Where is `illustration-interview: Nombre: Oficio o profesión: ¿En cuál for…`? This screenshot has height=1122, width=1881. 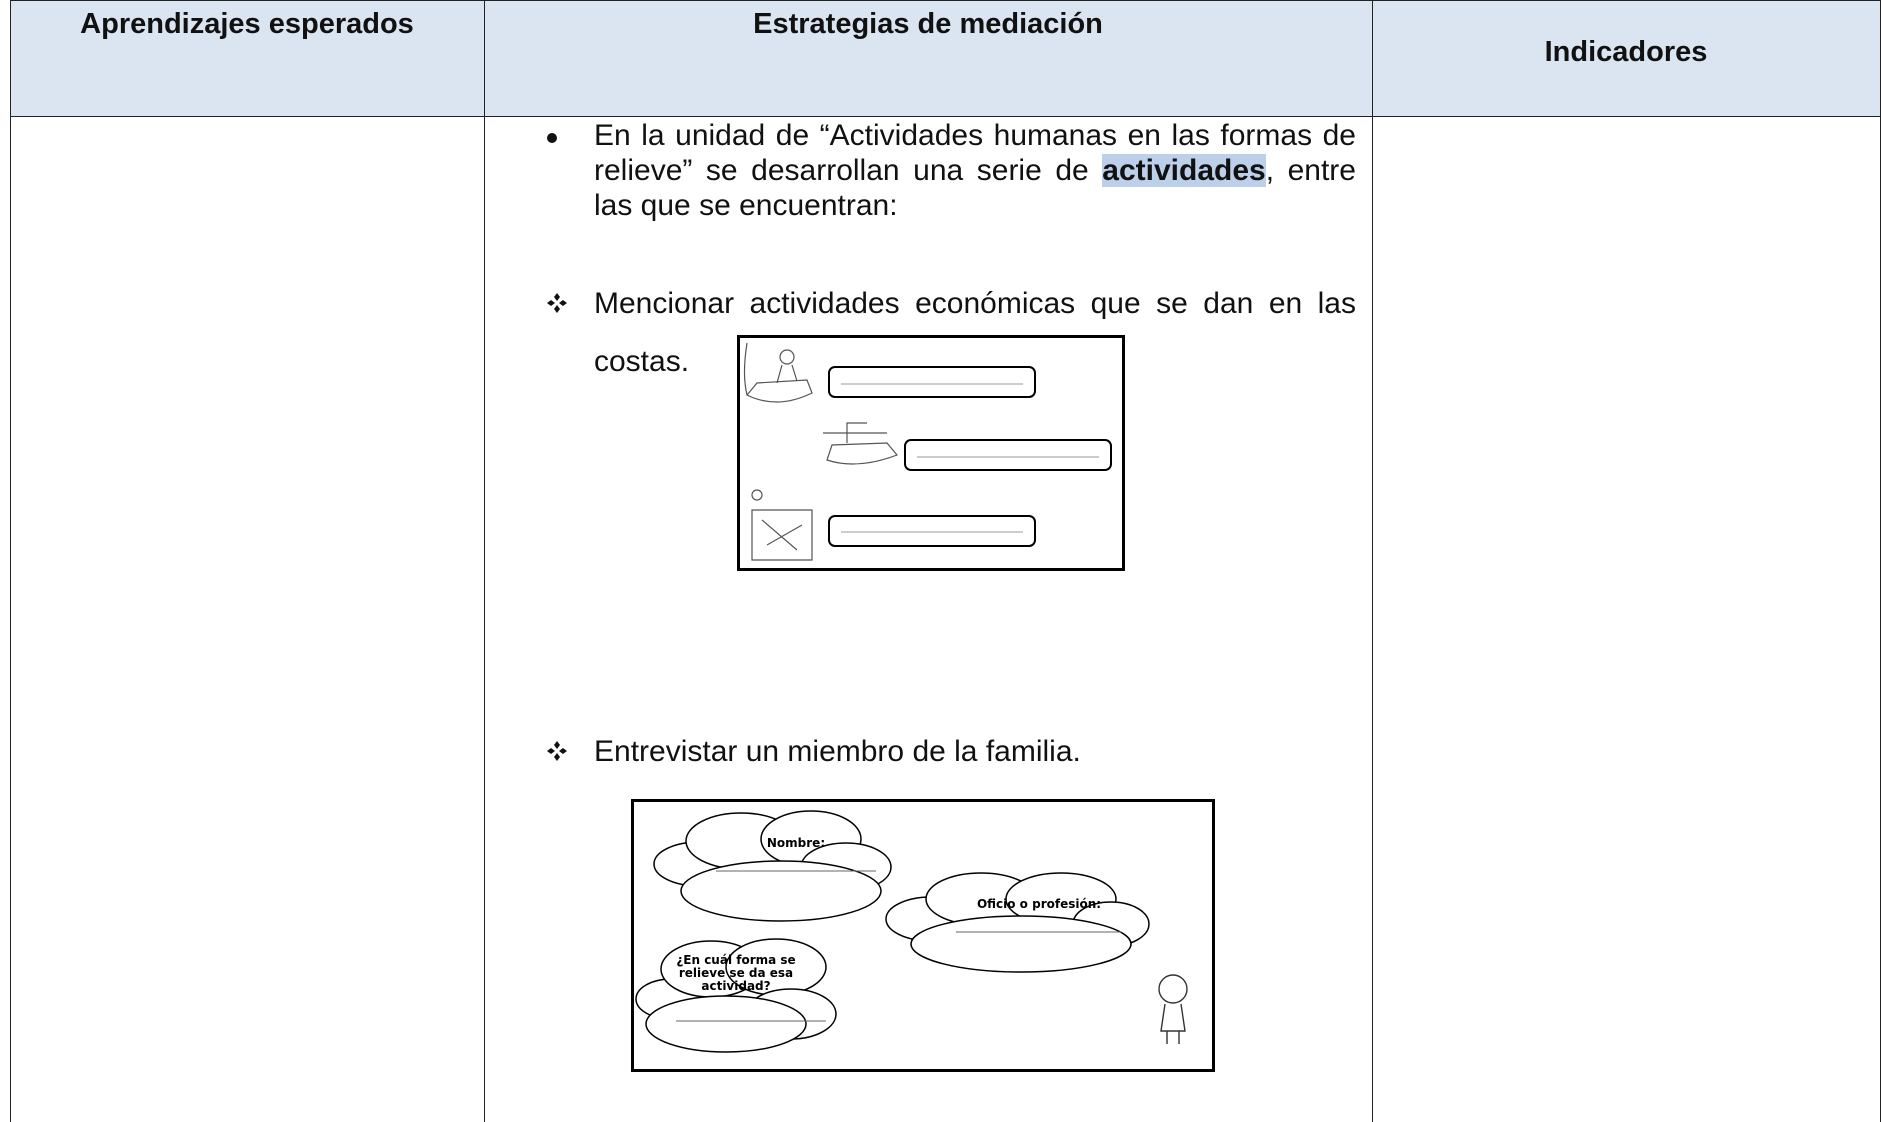 illustration-interview: Nombre: Oficio o profesión: ¿En cuál for… is located at coordinates (923, 935).